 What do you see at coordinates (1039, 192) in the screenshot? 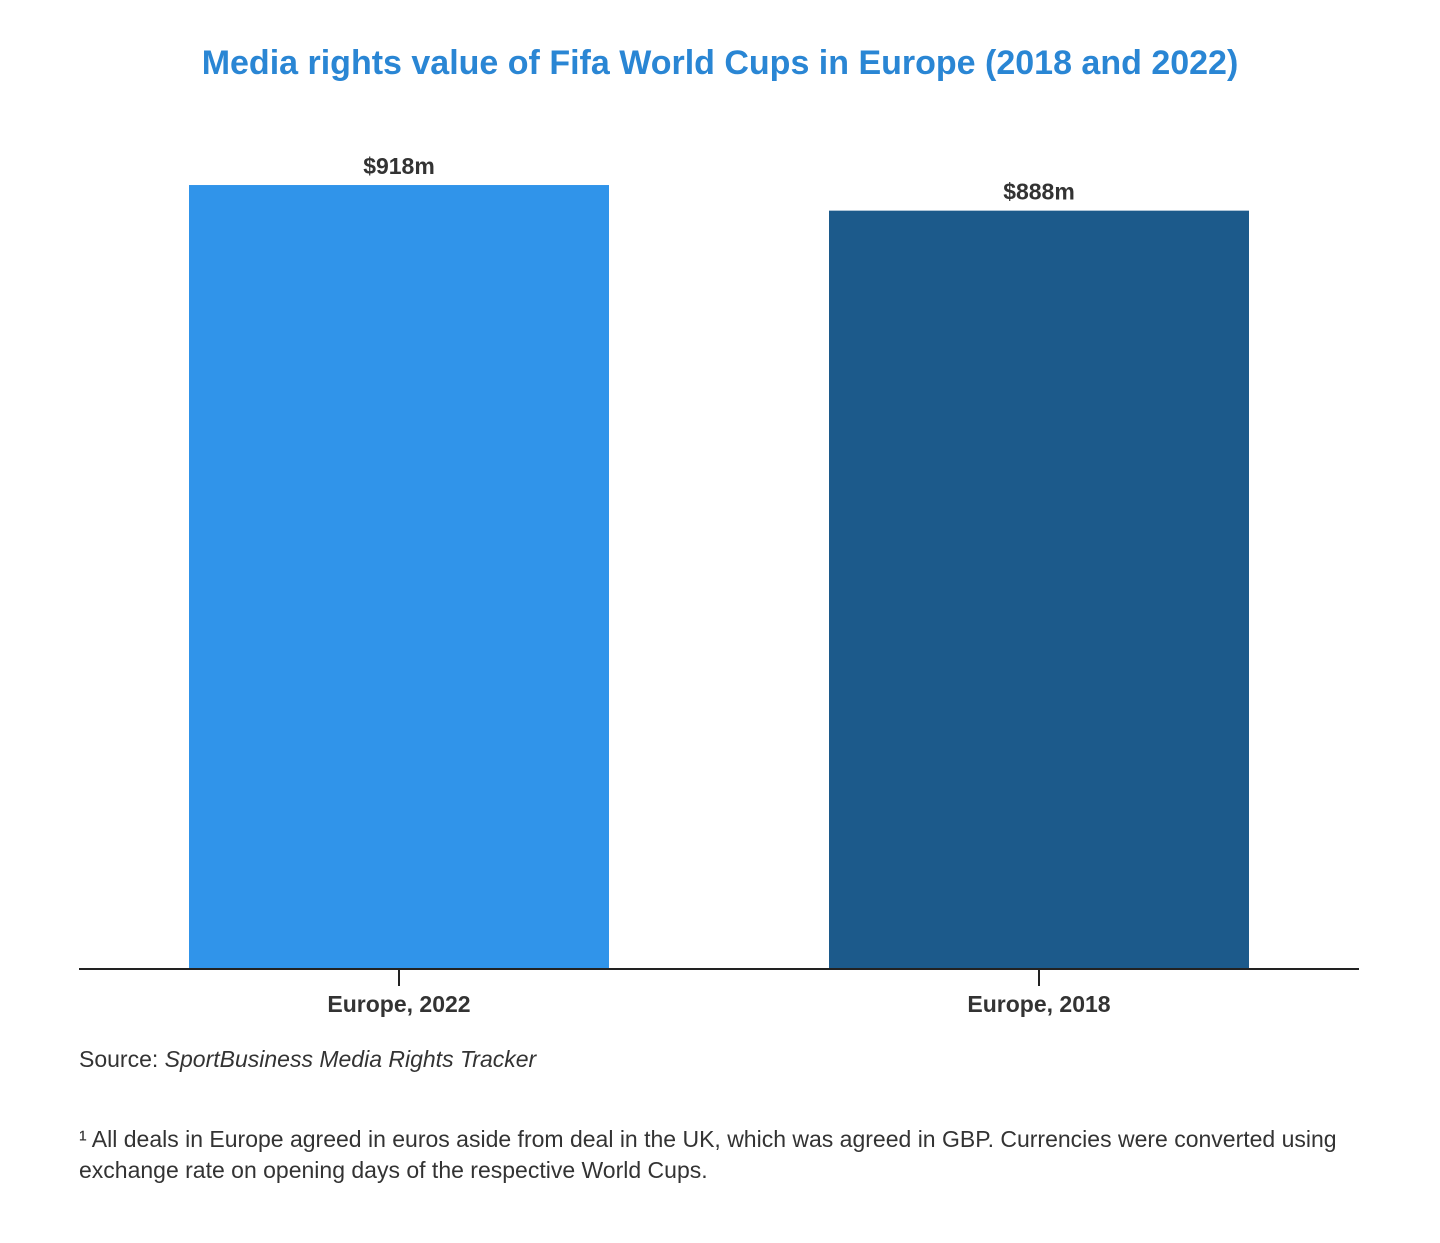
I see `data-label: $888m` at bounding box center [1039, 192].